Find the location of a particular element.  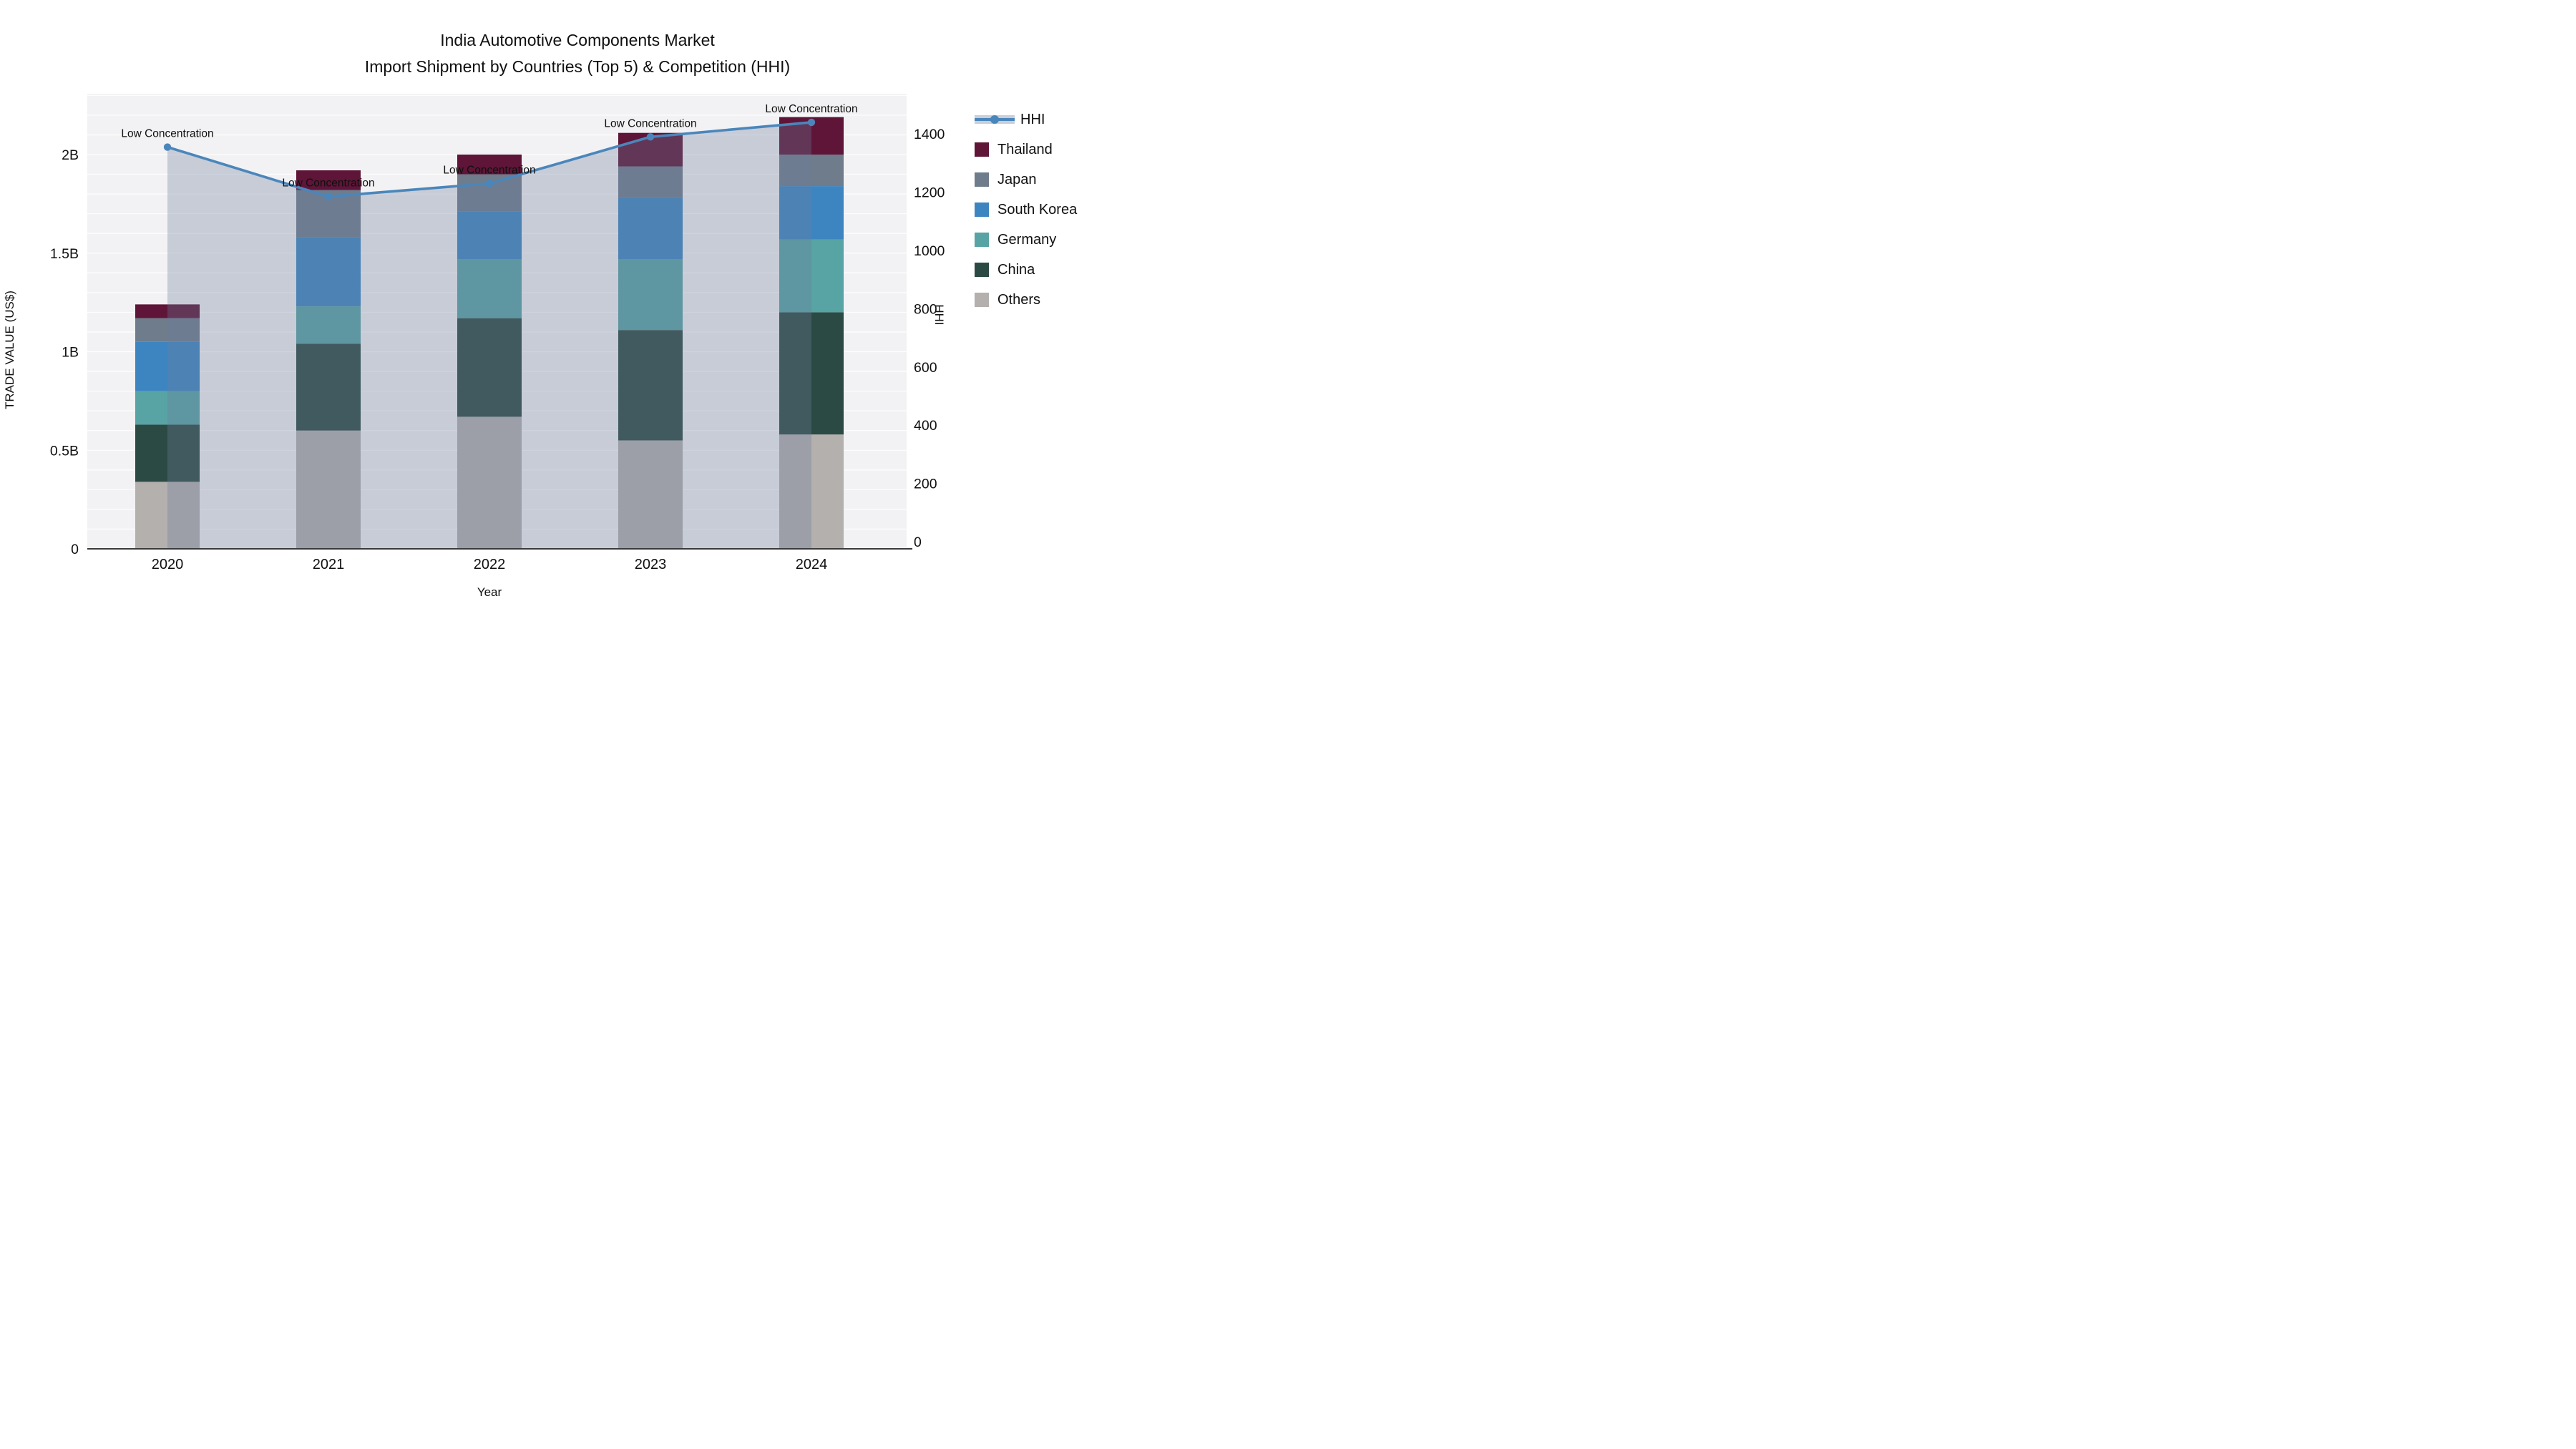

right-tick-label: 1000 is located at coordinates (929, 251).